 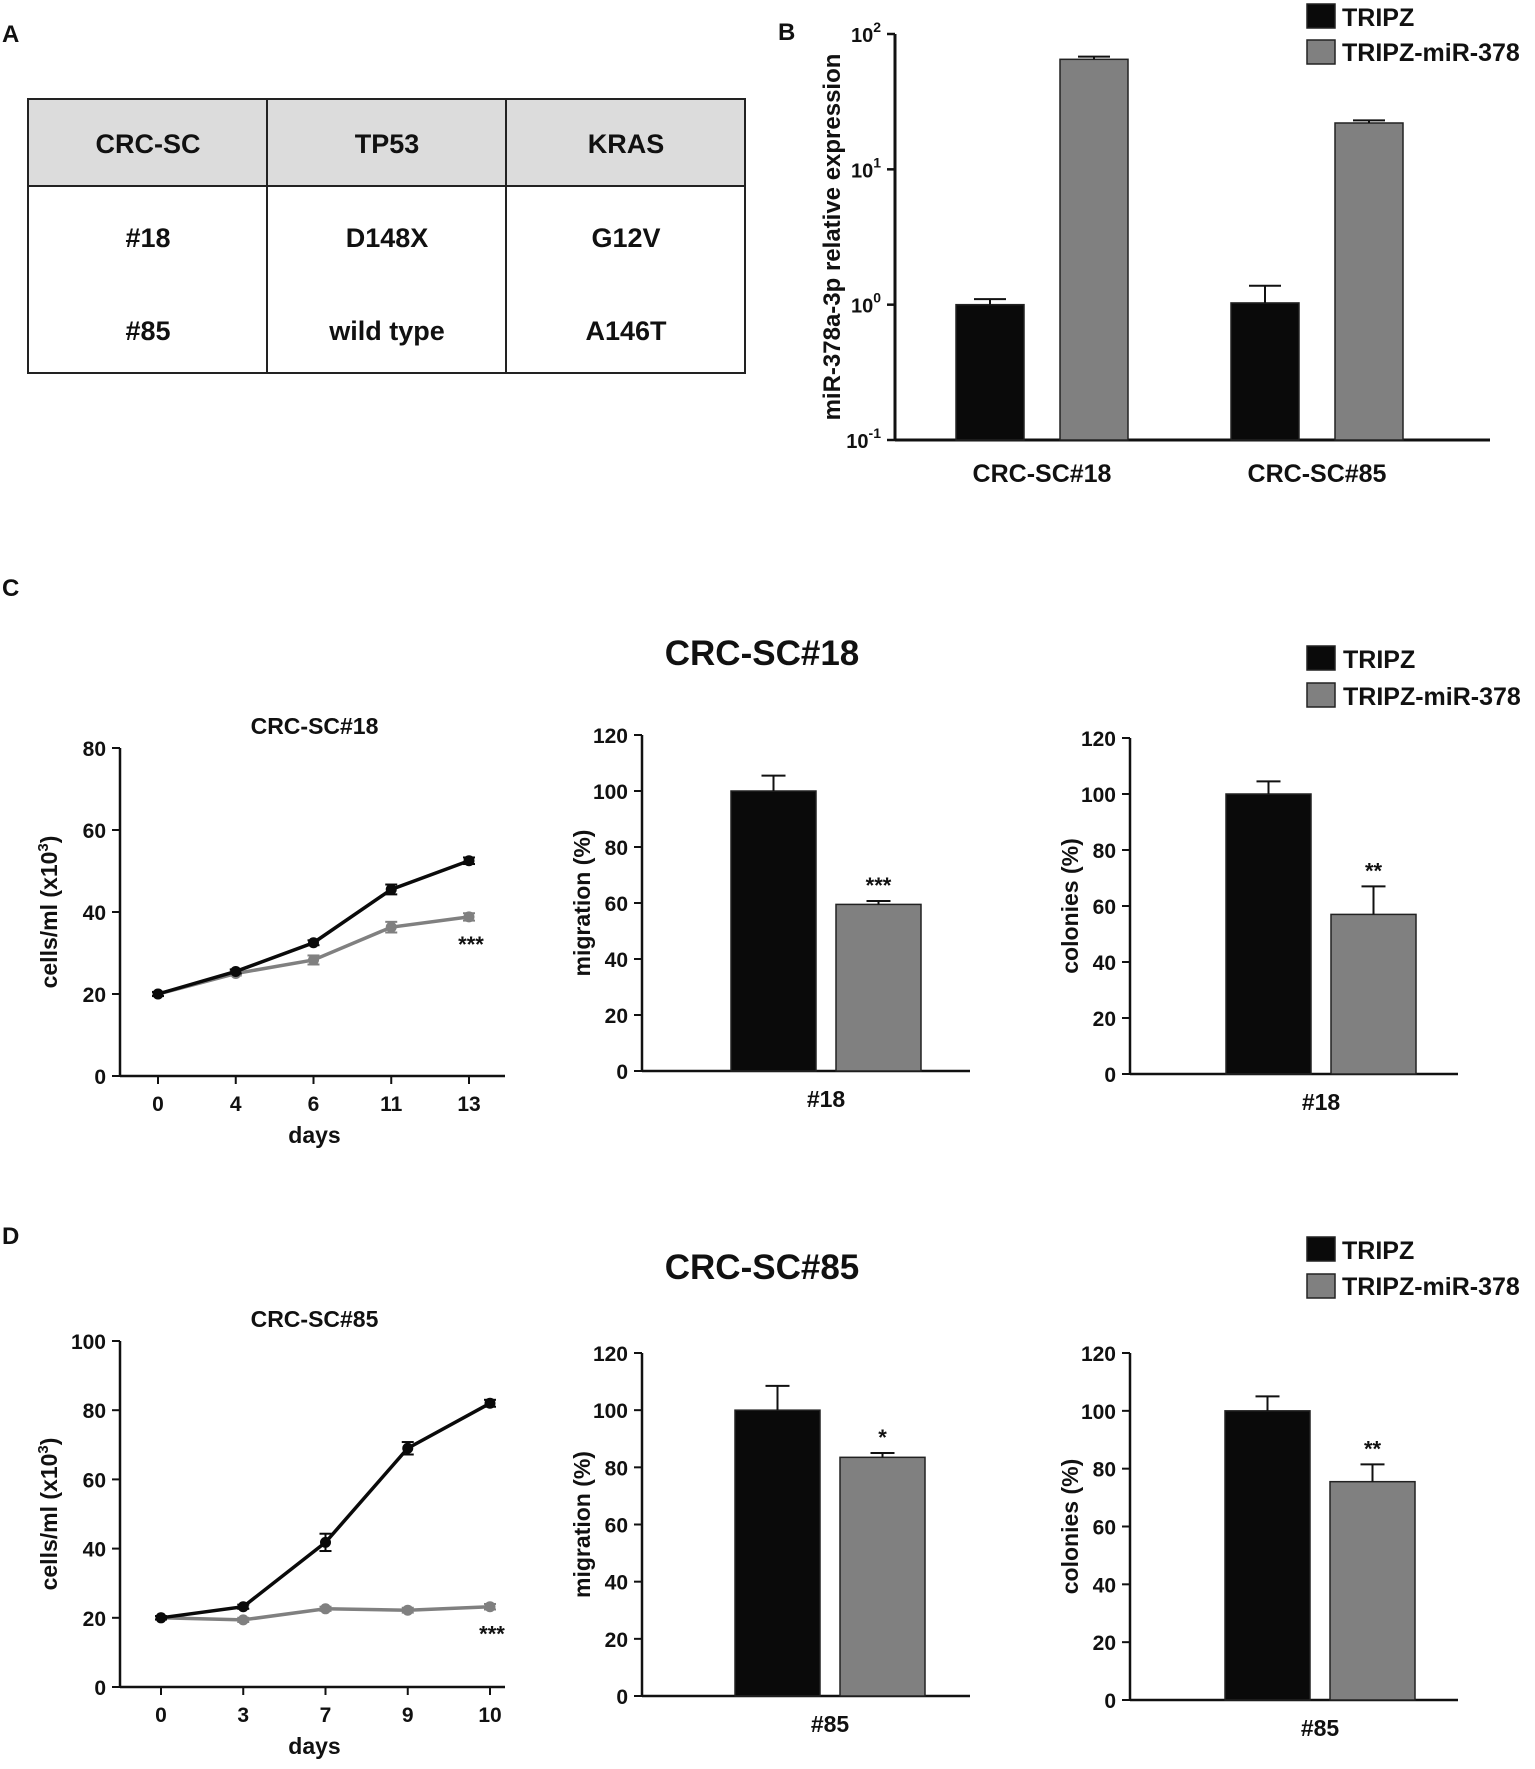 What do you see at coordinates (882, 1437) in the screenshot?
I see `significance-label: *` at bounding box center [882, 1437].